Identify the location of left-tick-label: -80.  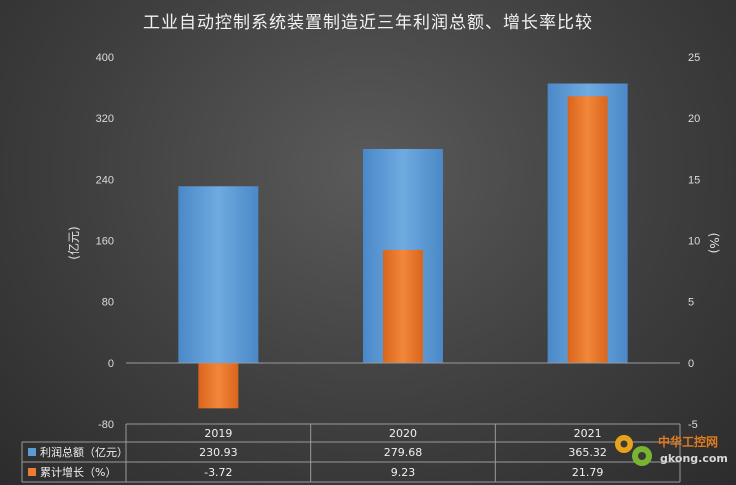
(106, 425).